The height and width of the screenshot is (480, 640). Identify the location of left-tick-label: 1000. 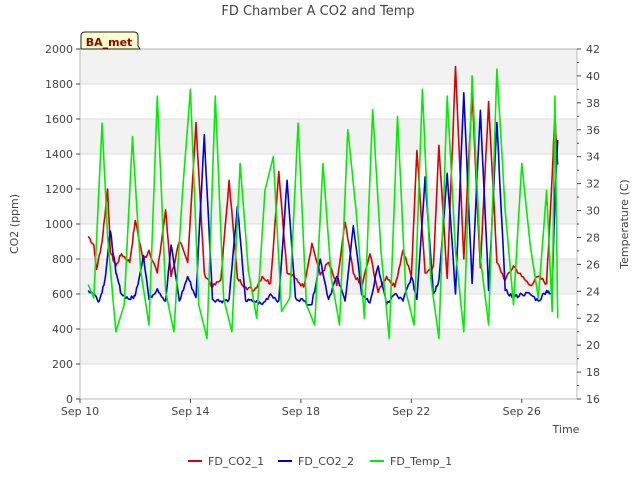
(59, 224).